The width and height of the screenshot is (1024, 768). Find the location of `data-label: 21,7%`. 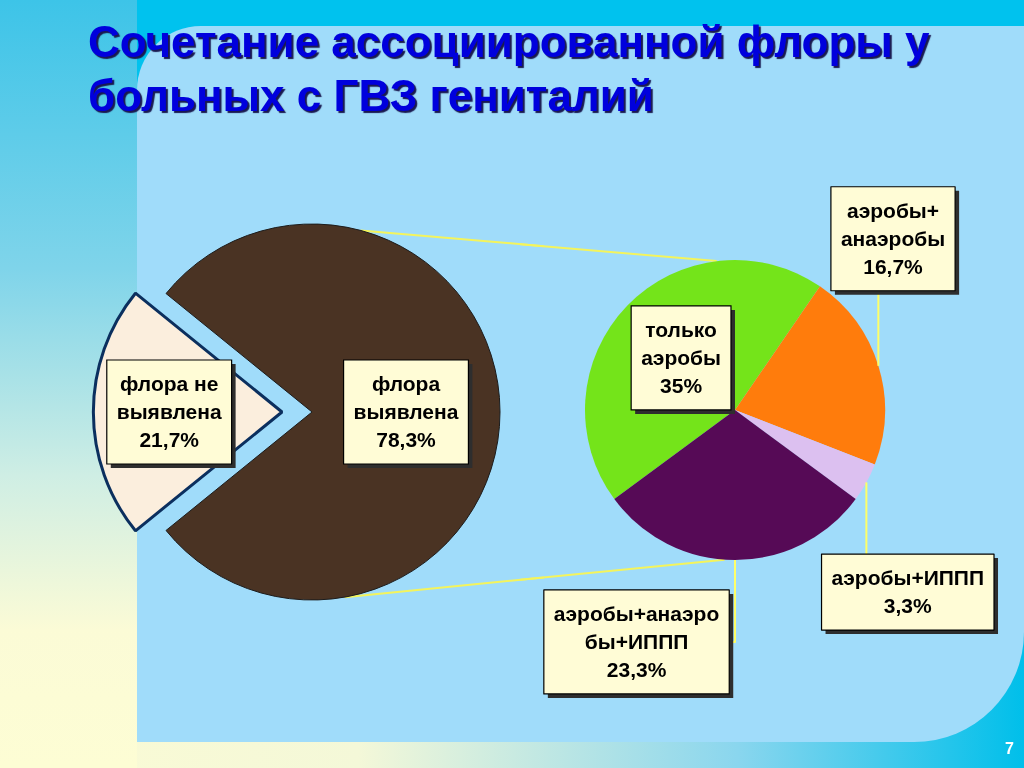

data-label: 21,7% is located at coordinates (169, 439).